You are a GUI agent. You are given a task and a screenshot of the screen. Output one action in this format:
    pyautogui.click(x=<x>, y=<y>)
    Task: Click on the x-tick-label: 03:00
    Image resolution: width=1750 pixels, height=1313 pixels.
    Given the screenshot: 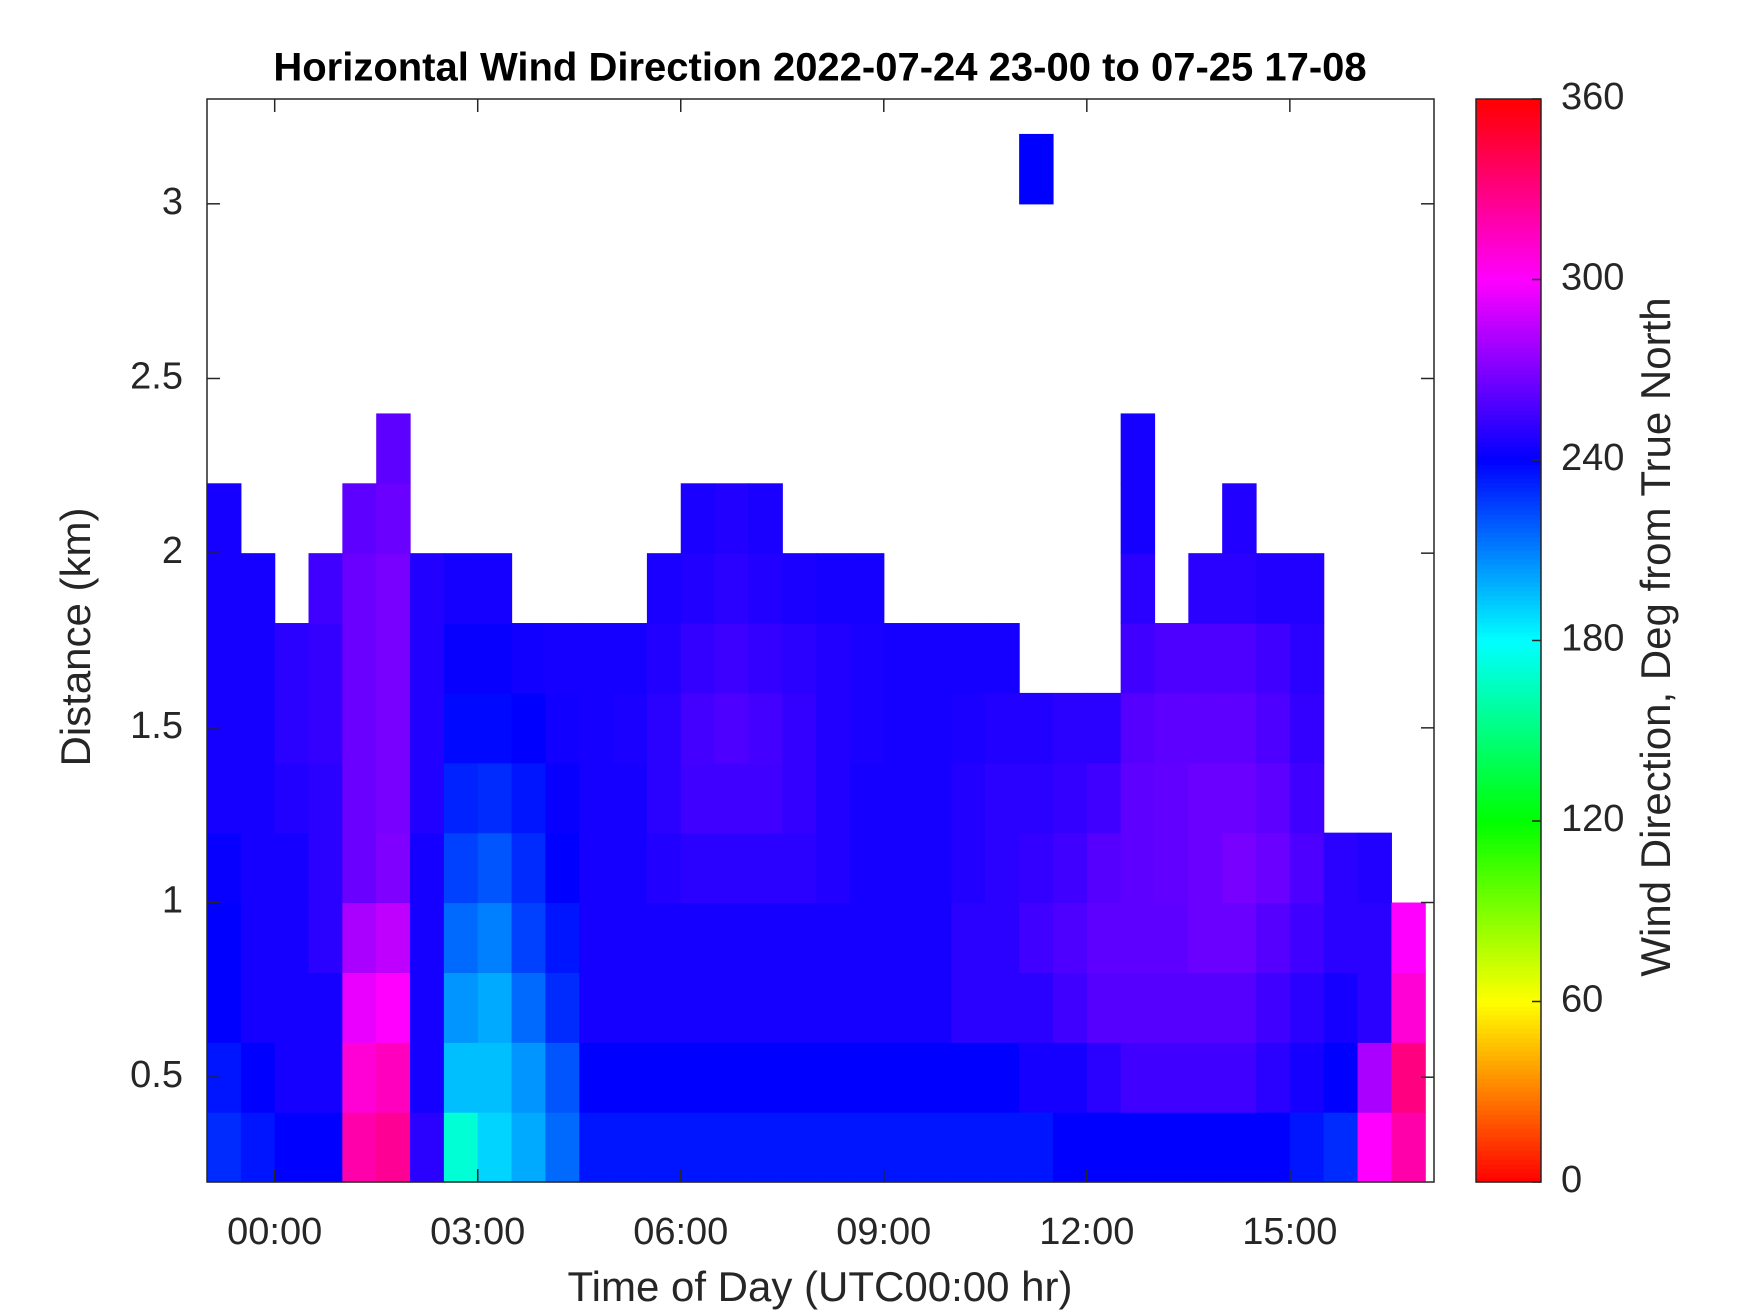 What is the action you would take?
    pyautogui.click(x=477, y=1232)
    